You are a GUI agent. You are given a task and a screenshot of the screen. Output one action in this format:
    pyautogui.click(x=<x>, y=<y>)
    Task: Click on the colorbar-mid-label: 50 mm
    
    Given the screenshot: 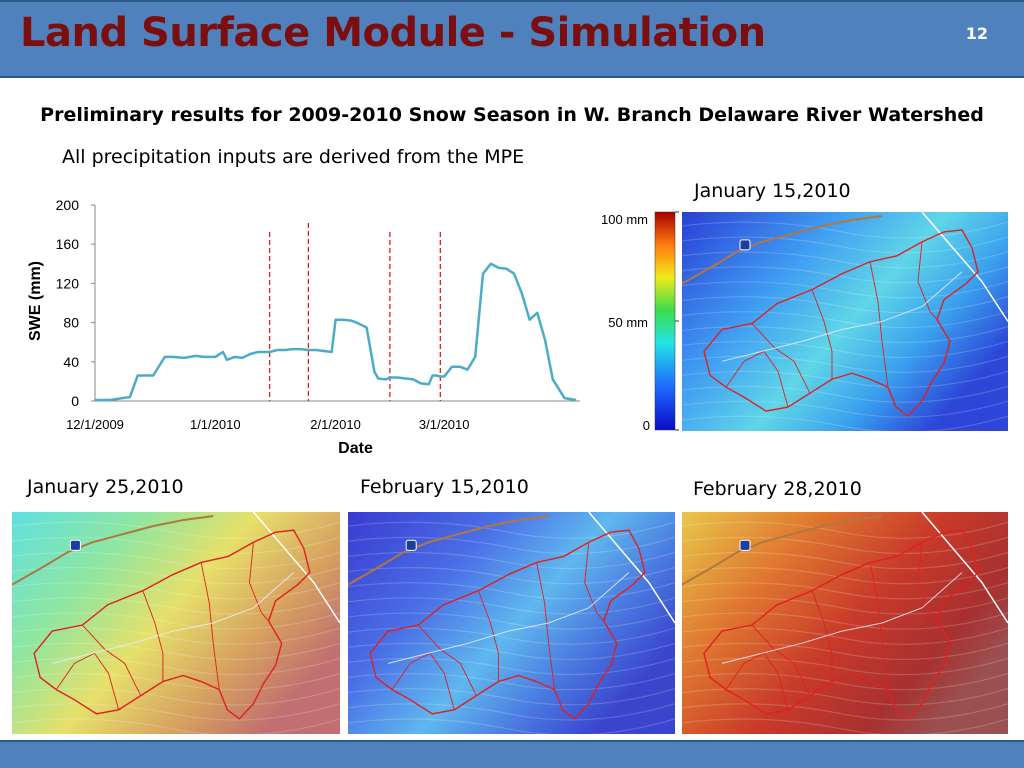 What is the action you would take?
    pyautogui.click(x=628, y=322)
    